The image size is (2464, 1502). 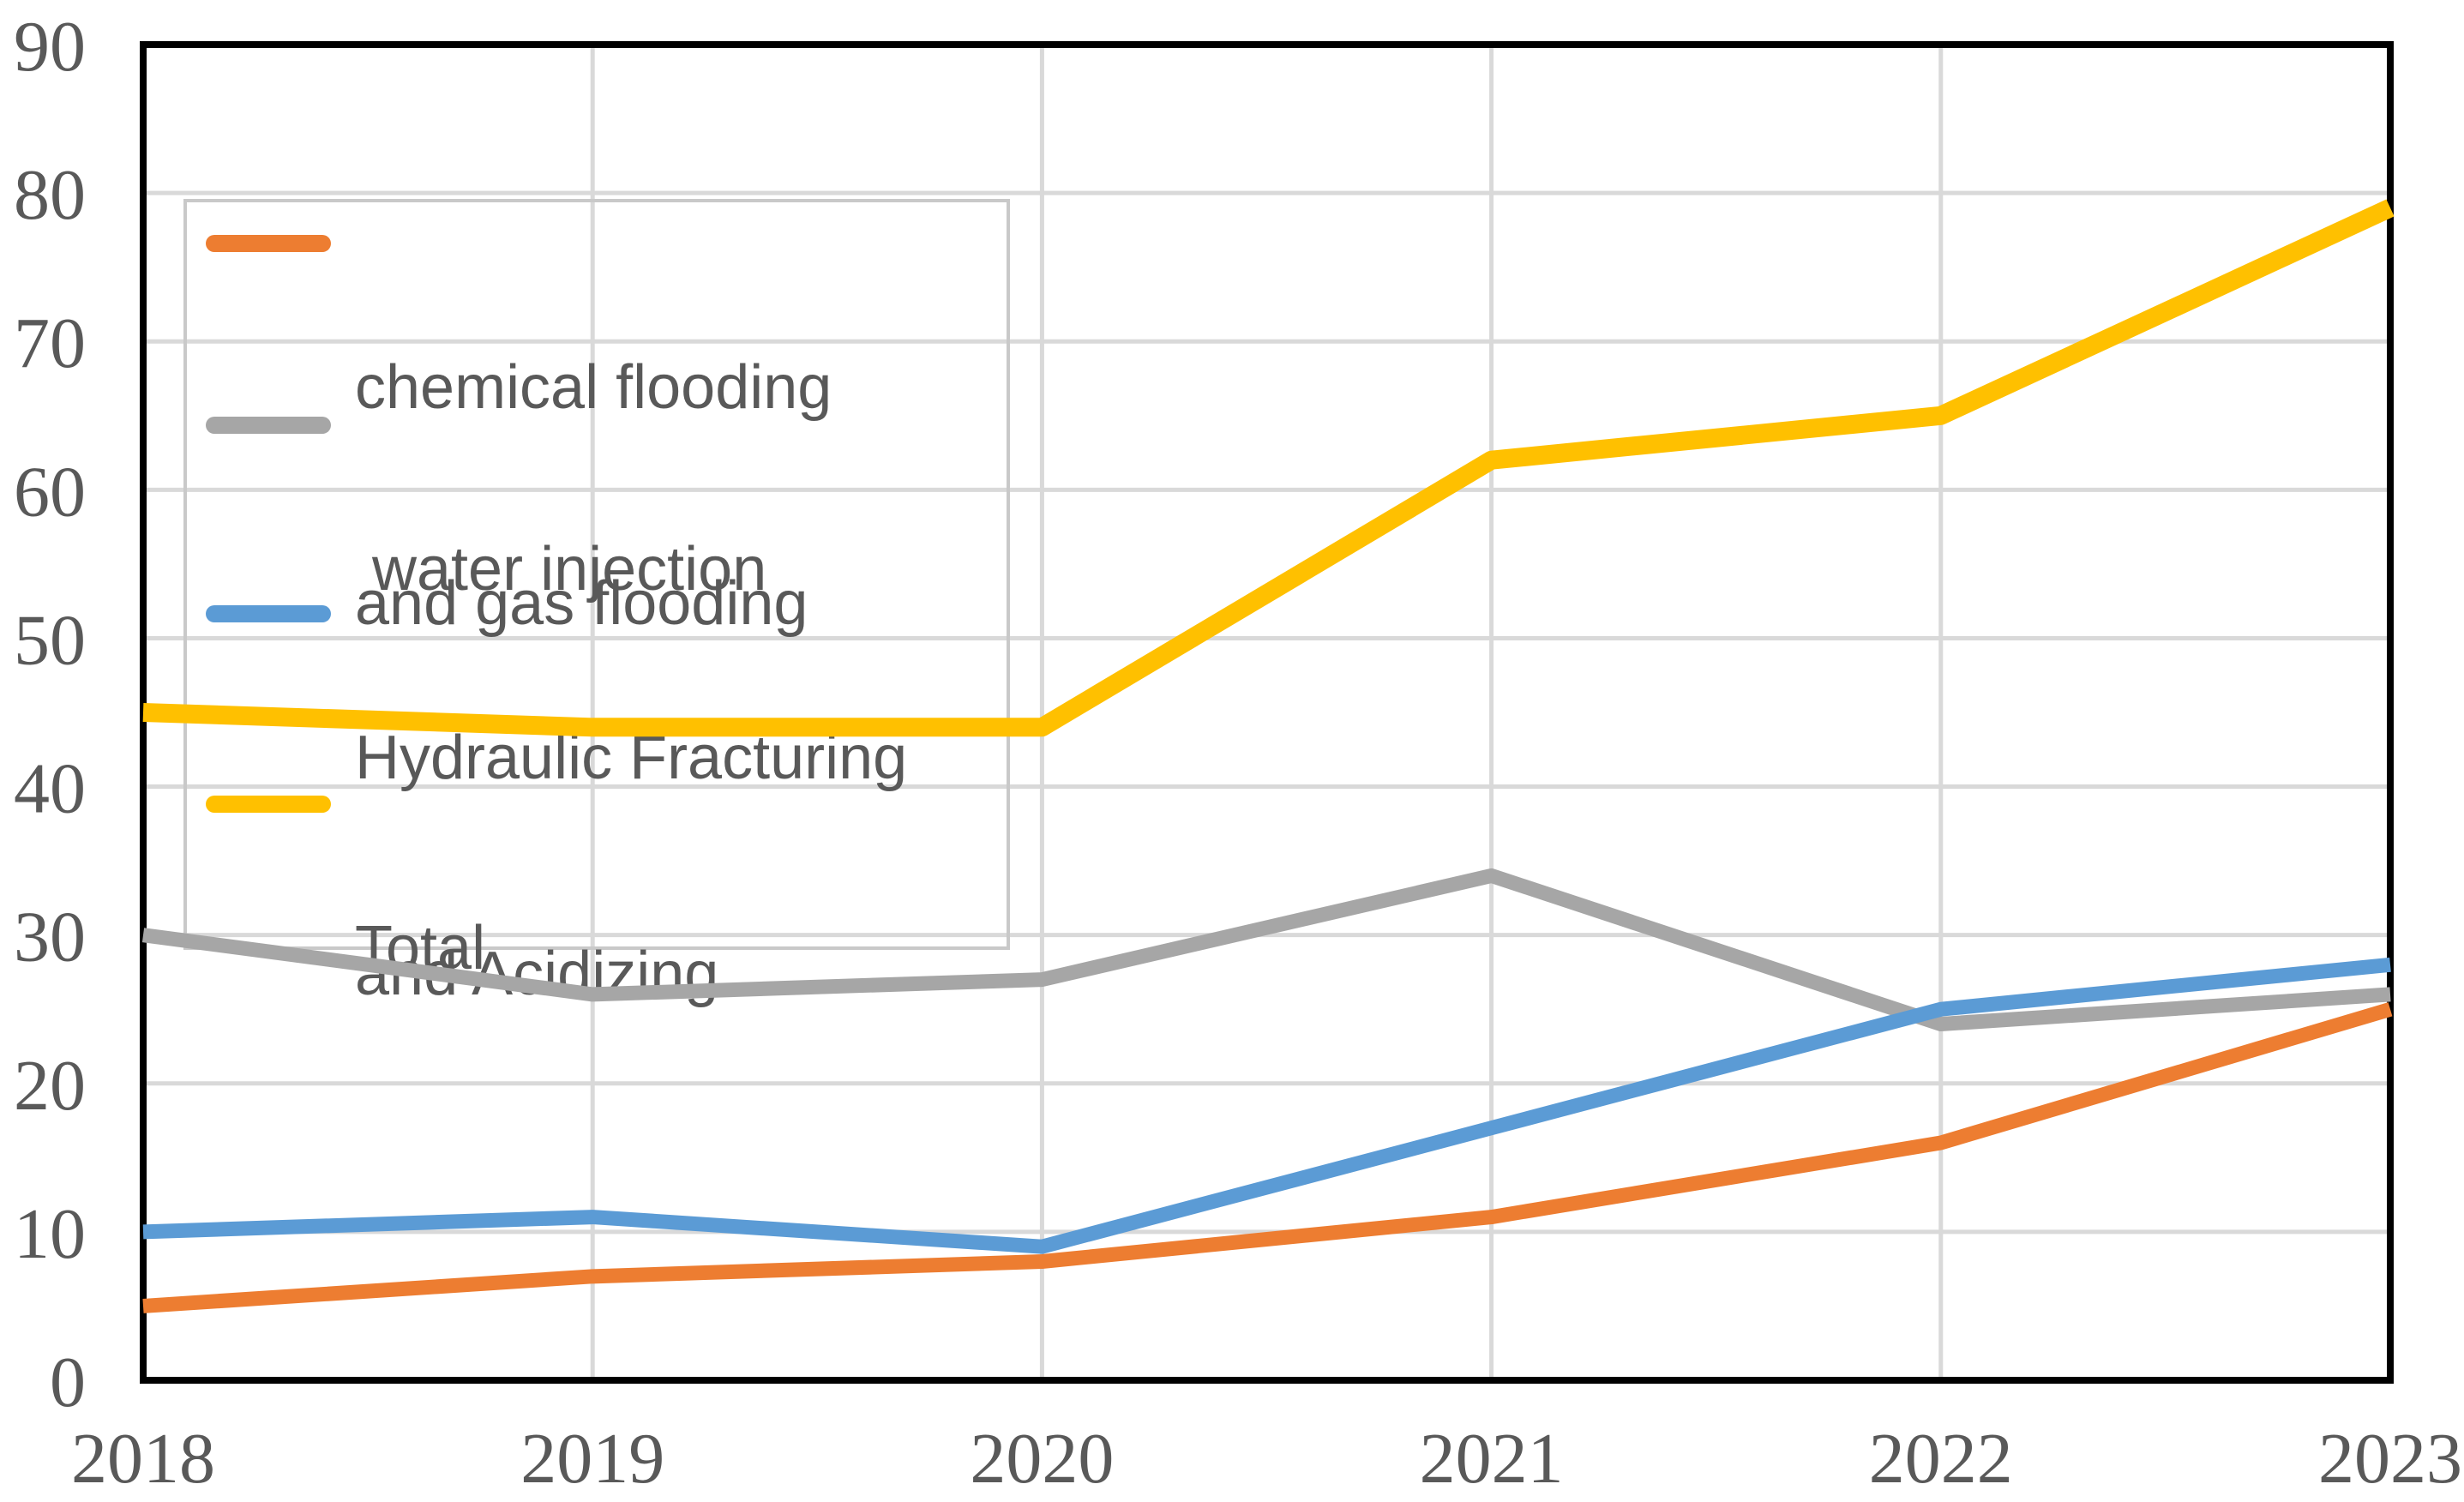 What do you see at coordinates (1266, 950) in the screenshot?
I see `series-line-water-injection` at bounding box center [1266, 950].